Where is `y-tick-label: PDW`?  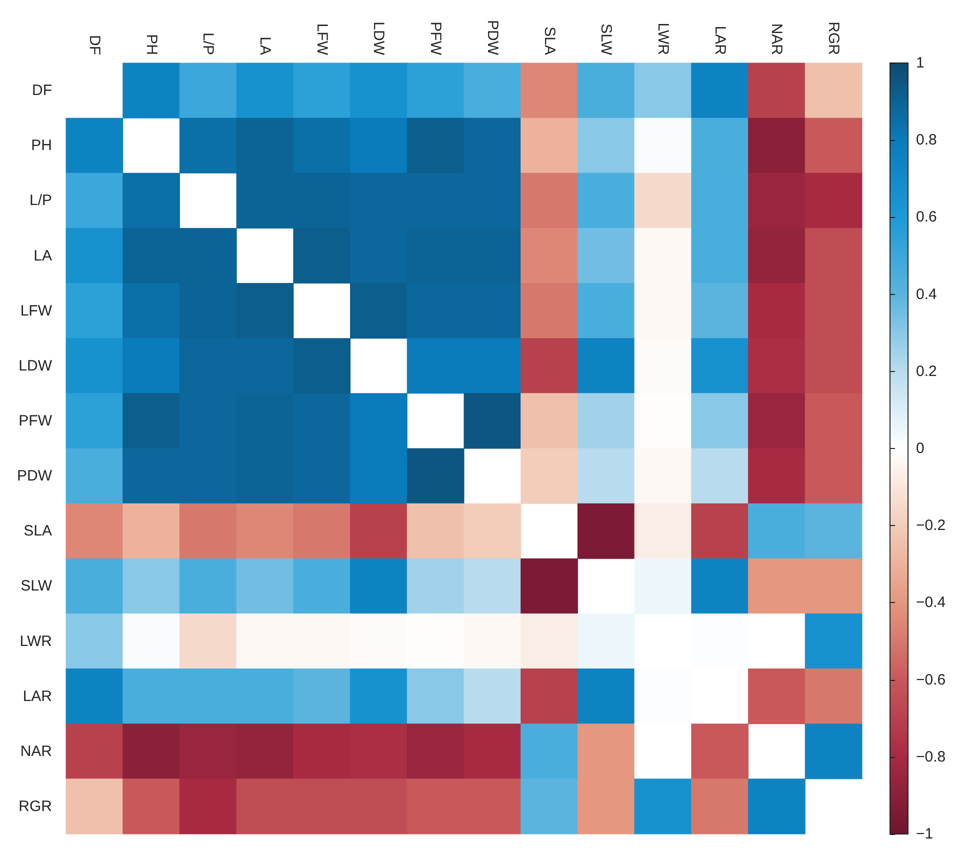 y-tick-label: PDW is located at coordinates (35, 476).